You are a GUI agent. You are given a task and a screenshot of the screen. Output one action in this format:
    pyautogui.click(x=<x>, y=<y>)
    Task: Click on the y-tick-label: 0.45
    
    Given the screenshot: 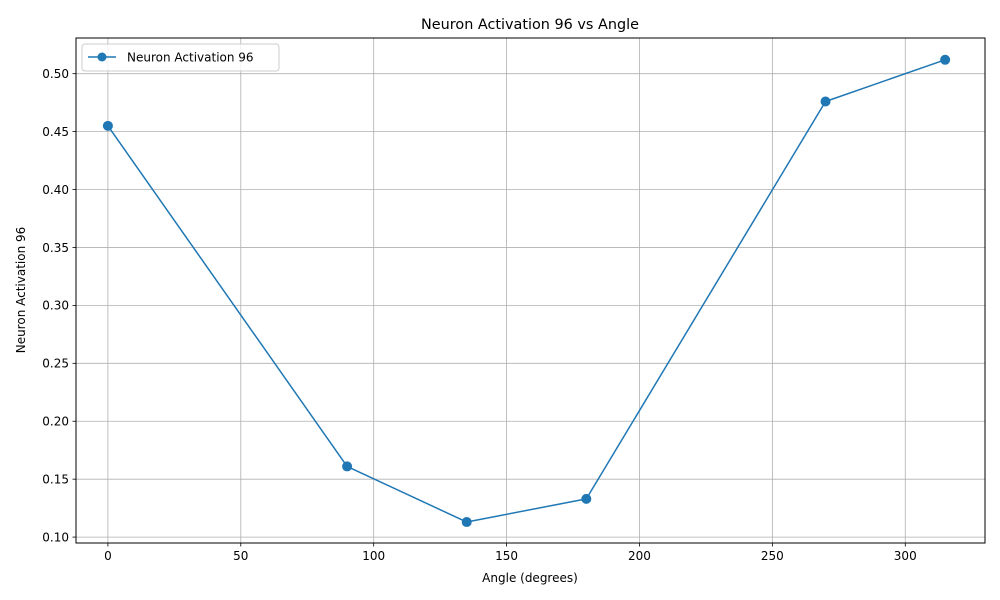 What is the action you would take?
    pyautogui.click(x=55, y=132)
    